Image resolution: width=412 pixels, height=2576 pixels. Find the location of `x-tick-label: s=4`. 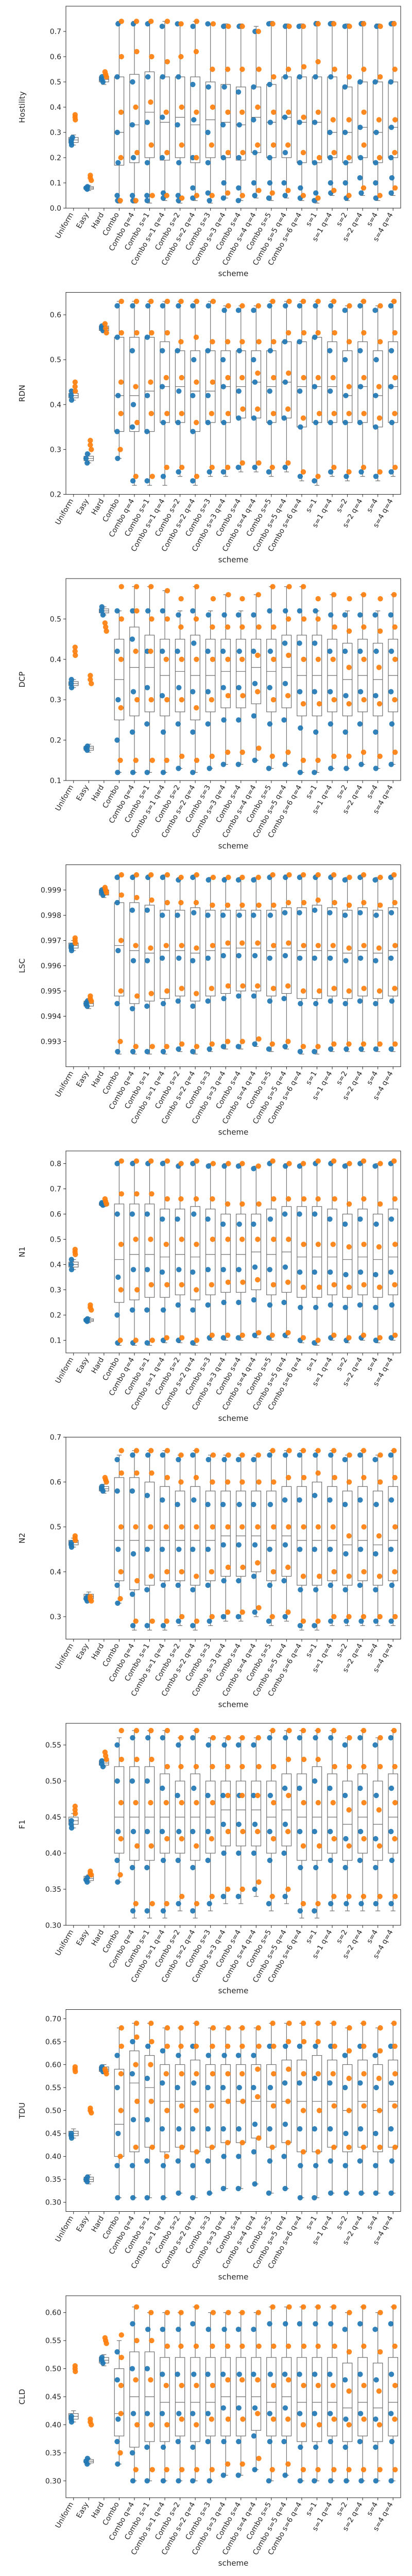

x-tick-label: s=4 is located at coordinates (373, 505).